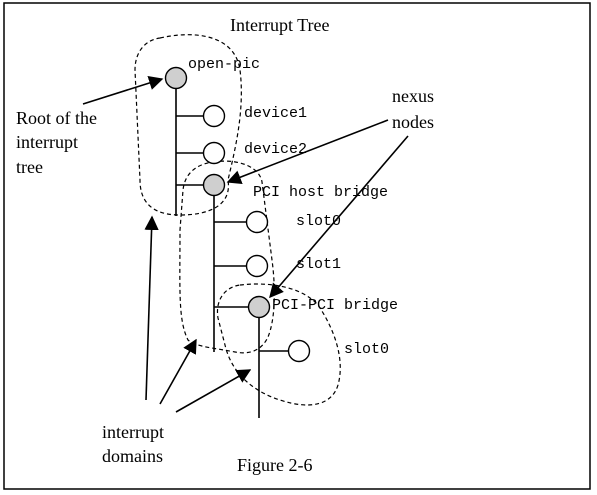 The image size is (597, 495). I want to click on annotation-domains-line2: domains, so click(132, 456).